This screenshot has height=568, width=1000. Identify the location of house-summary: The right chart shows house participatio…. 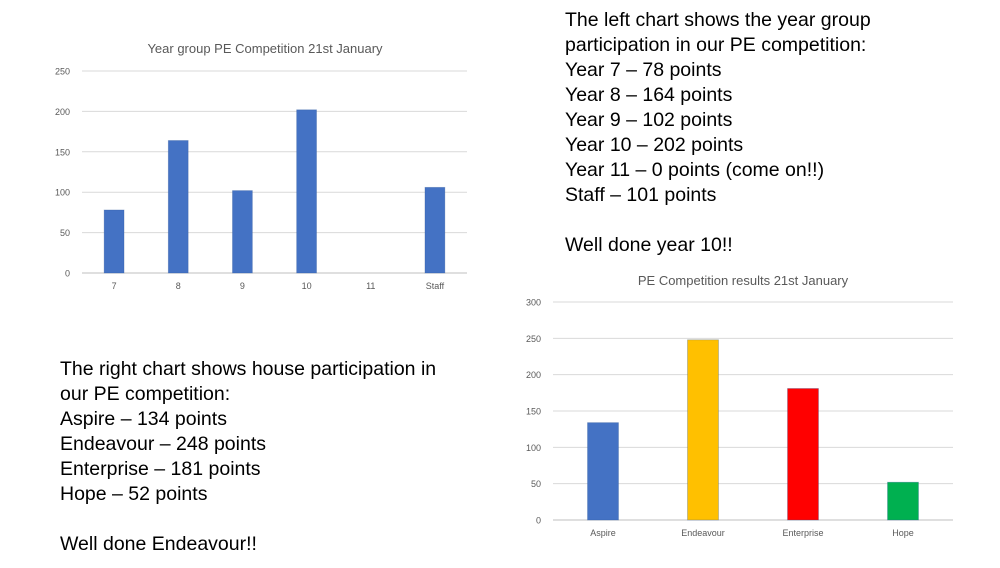
(270, 457).